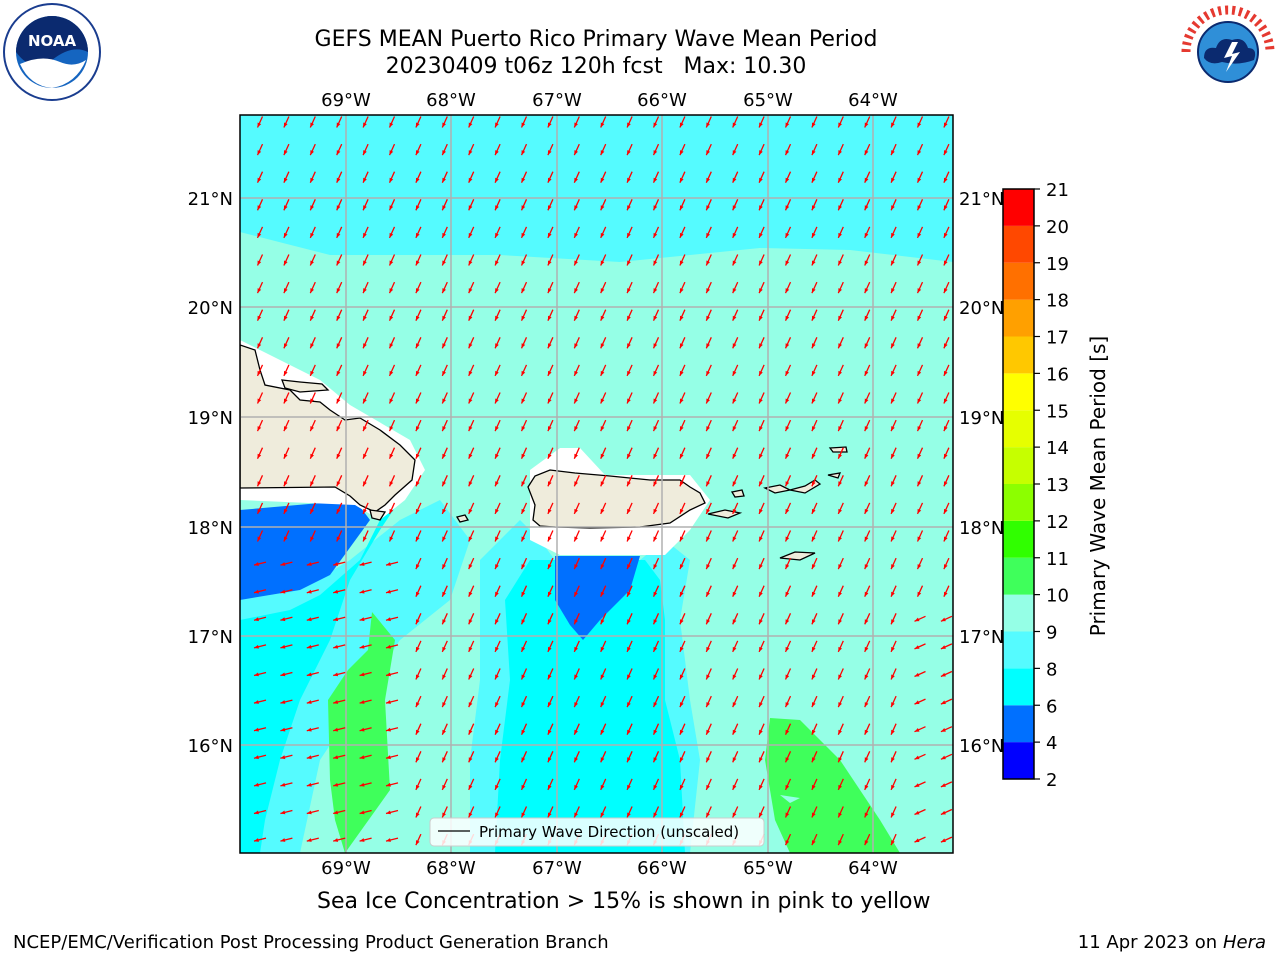 This screenshot has height=960, width=1280. I want to click on colorbar-tick-label: 13, so click(1057, 485).